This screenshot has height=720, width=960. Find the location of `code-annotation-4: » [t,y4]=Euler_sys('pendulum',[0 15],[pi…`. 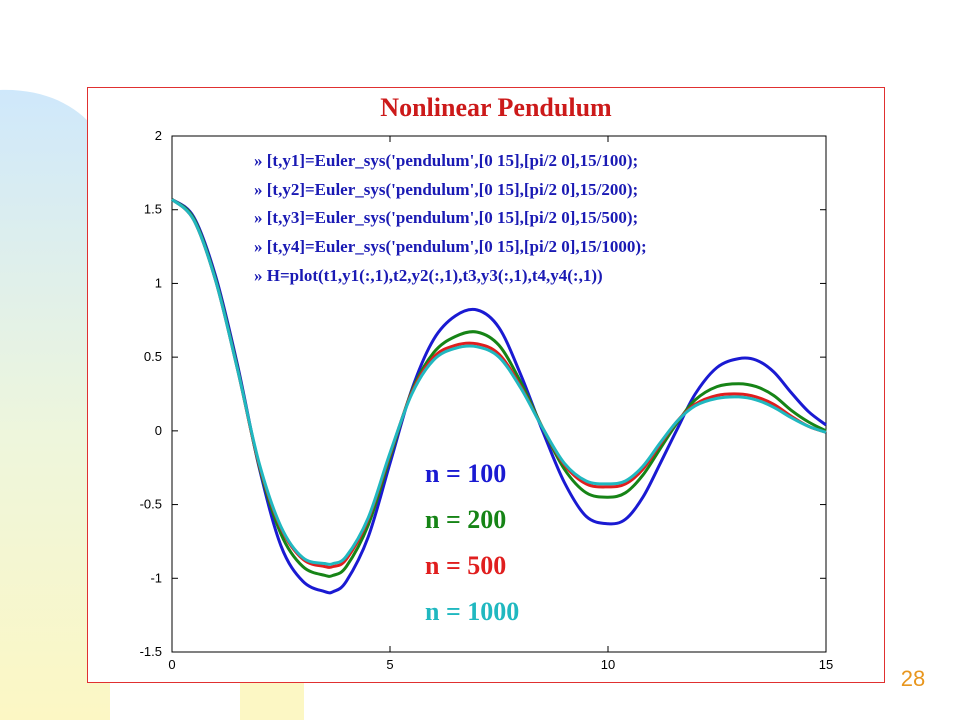

code-annotation-4: » [t,y4]=Euler_sys('pendulum',[0 15],[pi… is located at coordinates (450, 246).